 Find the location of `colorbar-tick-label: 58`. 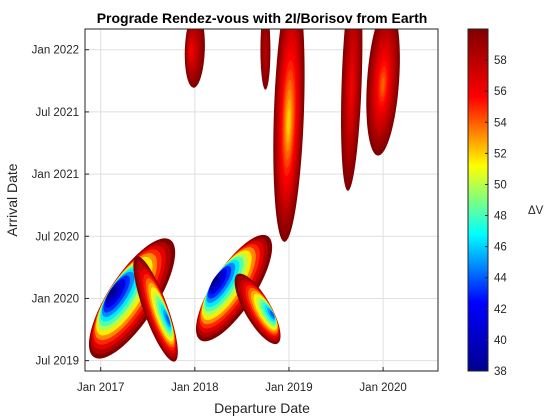

colorbar-tick-label: 58 is located at coordinates (500, 61).